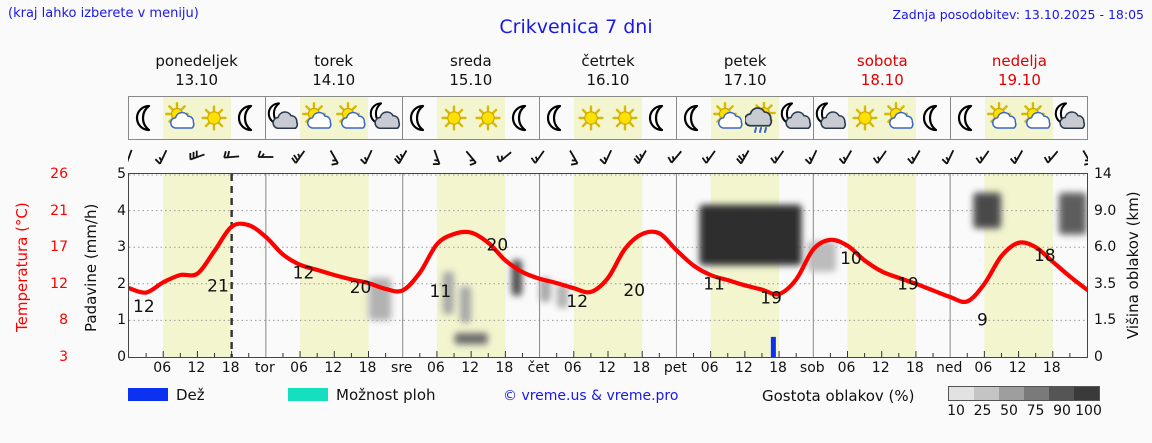 Image resolution: width=1152 pixels, height=443 pixels. I want to click on x-tick-label: ned, so click(949, 368).